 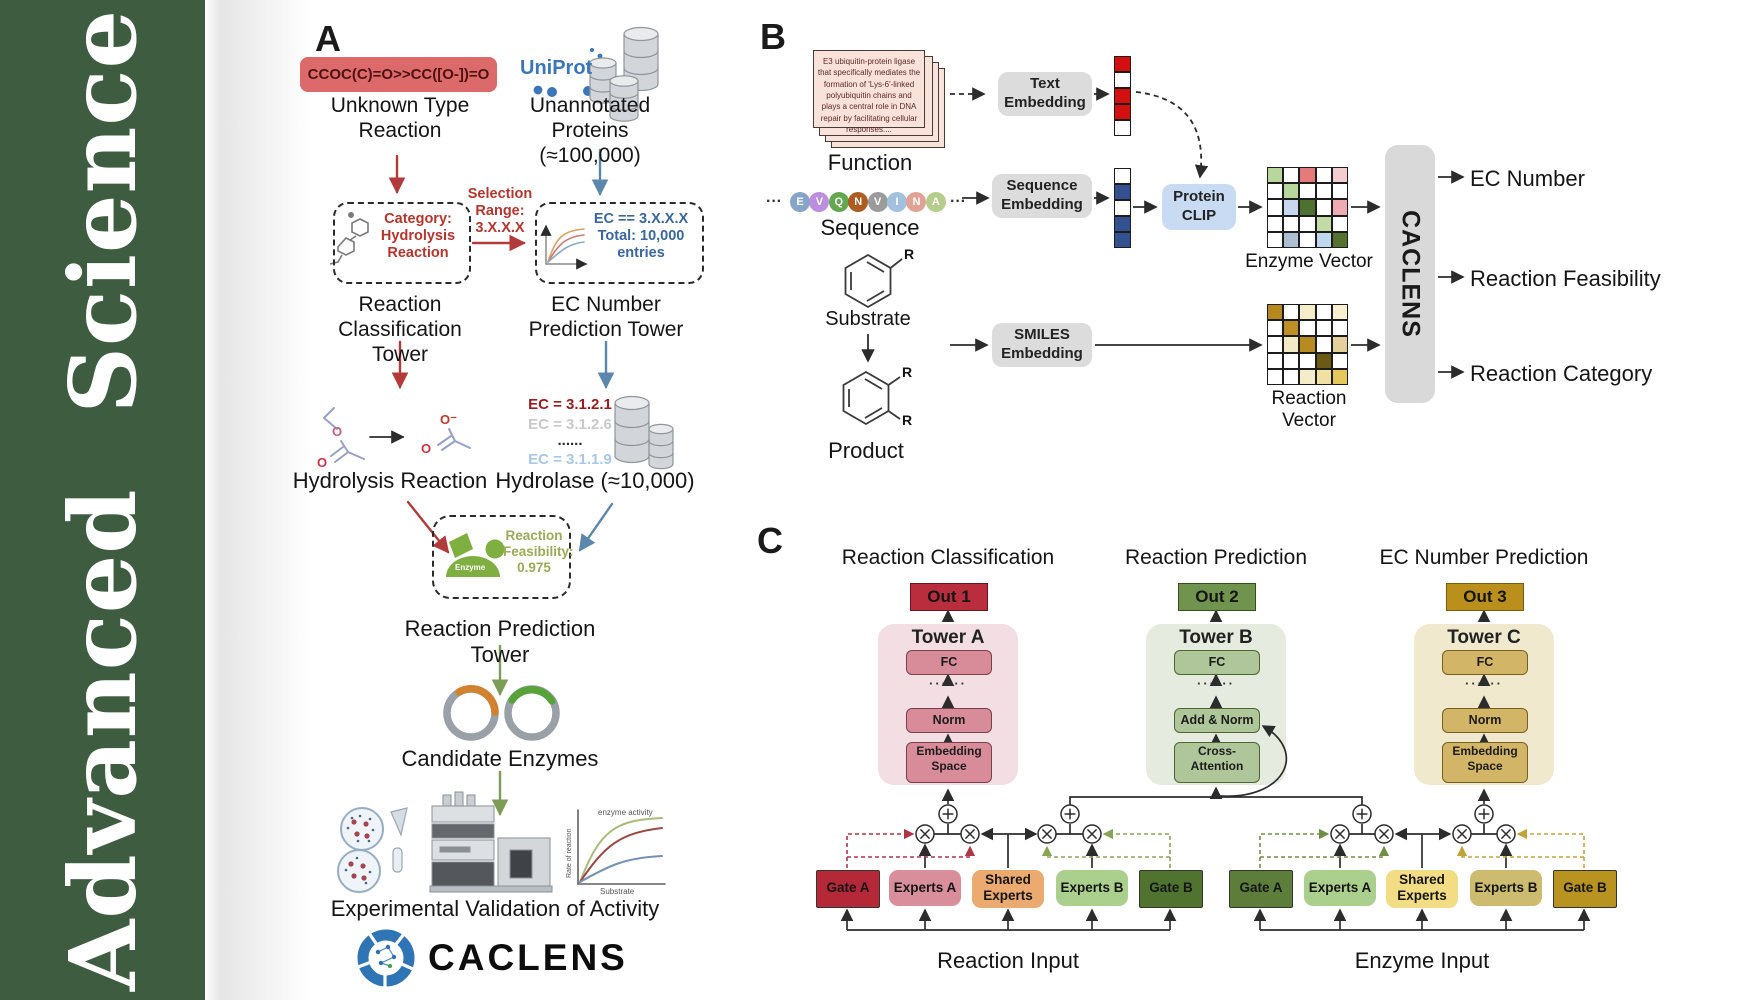 I want to click on tower-a-norm: Norm, so click(x=949, y=720).